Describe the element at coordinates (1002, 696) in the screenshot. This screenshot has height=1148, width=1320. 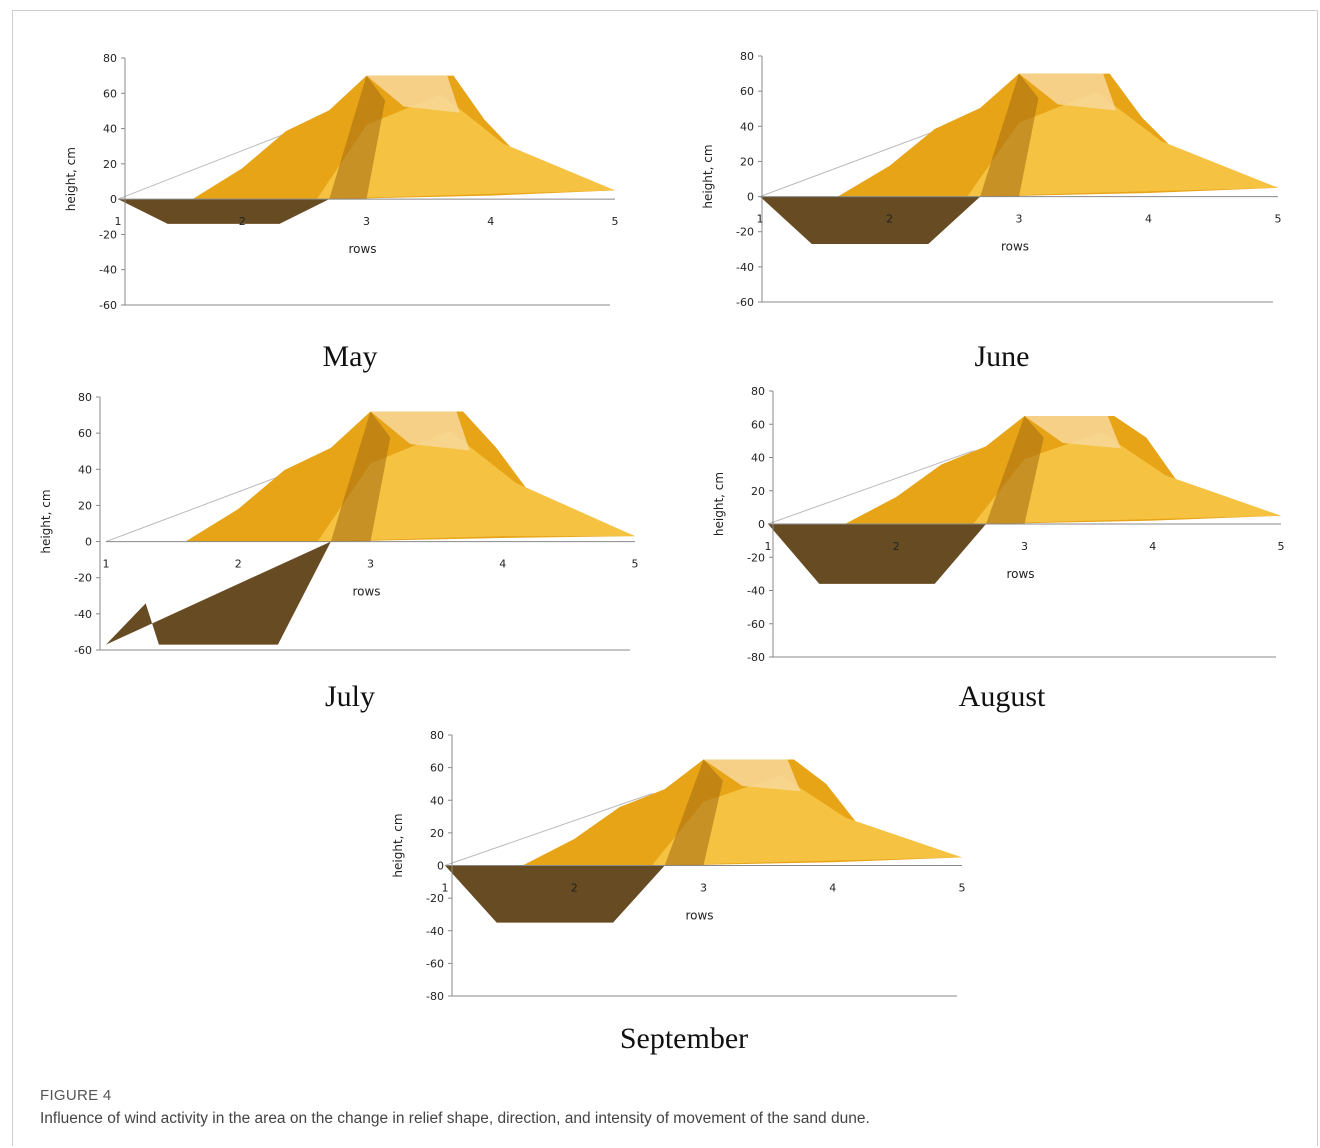
I see `chart-title: August` at that location.